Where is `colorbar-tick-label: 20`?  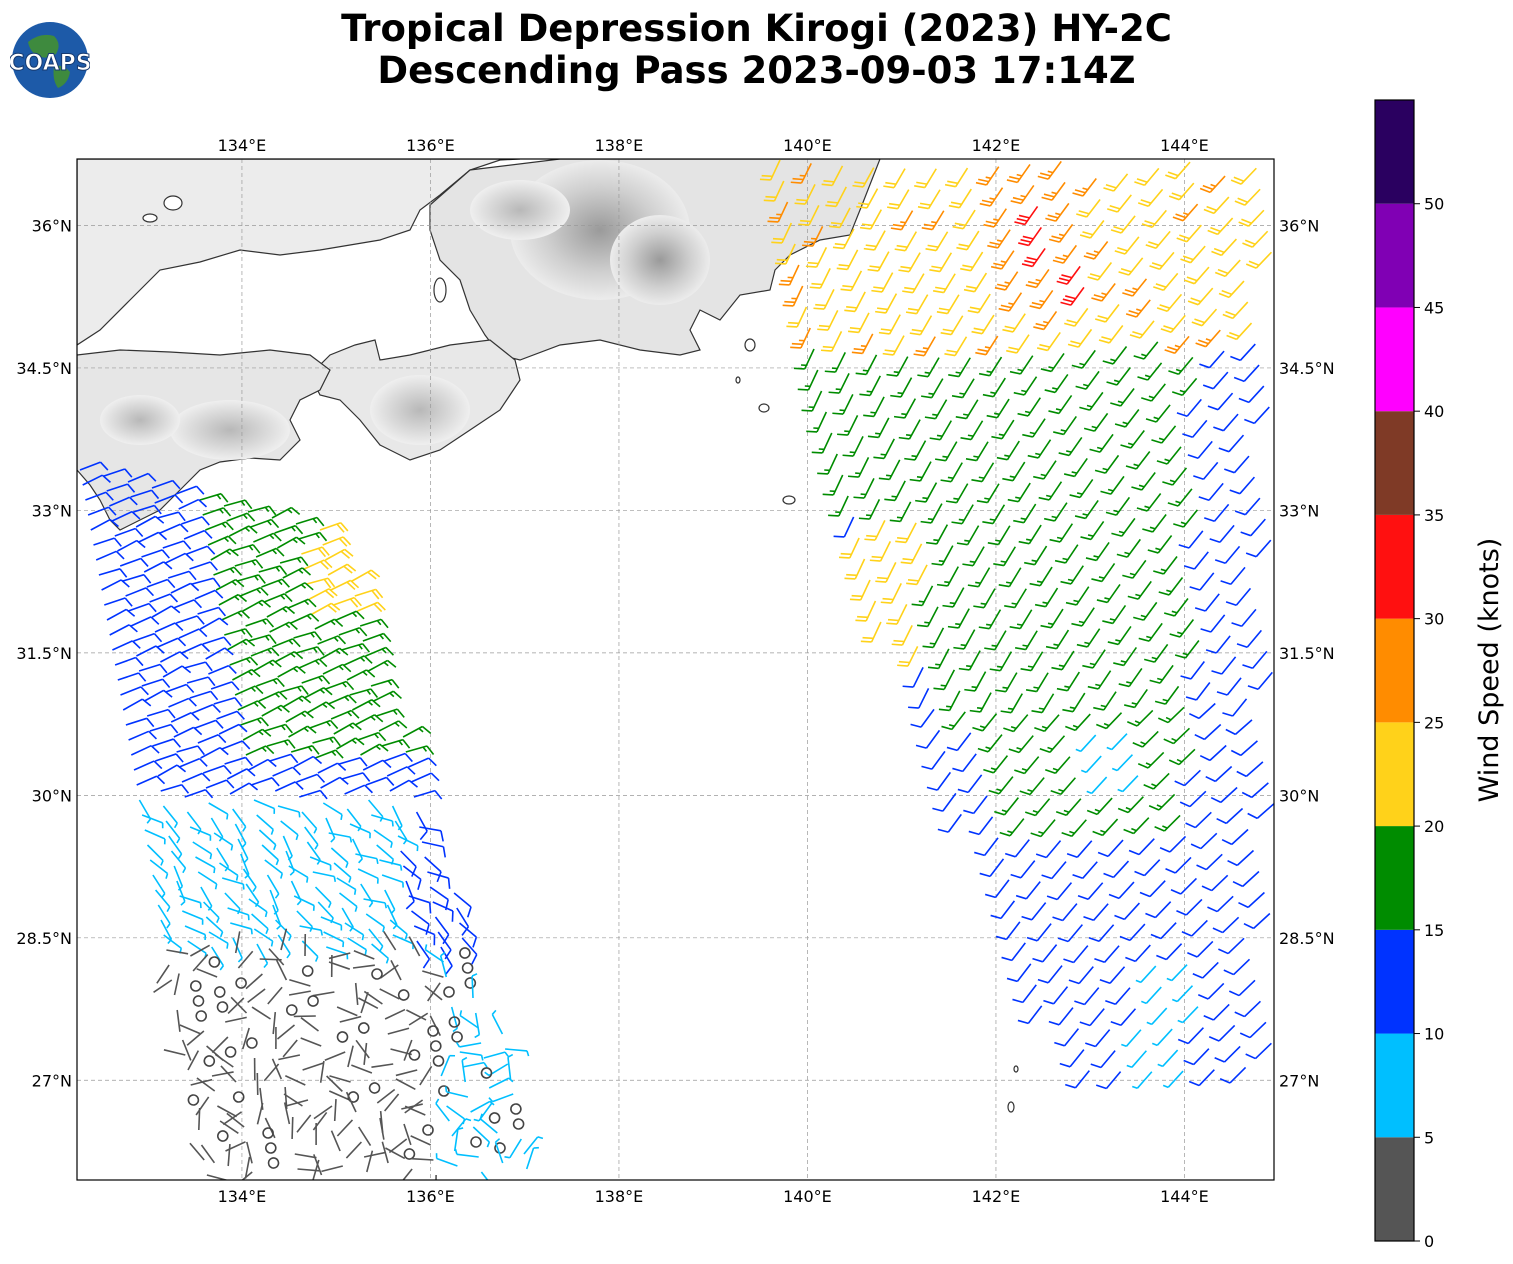 colorbar-tick-label: 20 is located at coordinates (1434, 826).